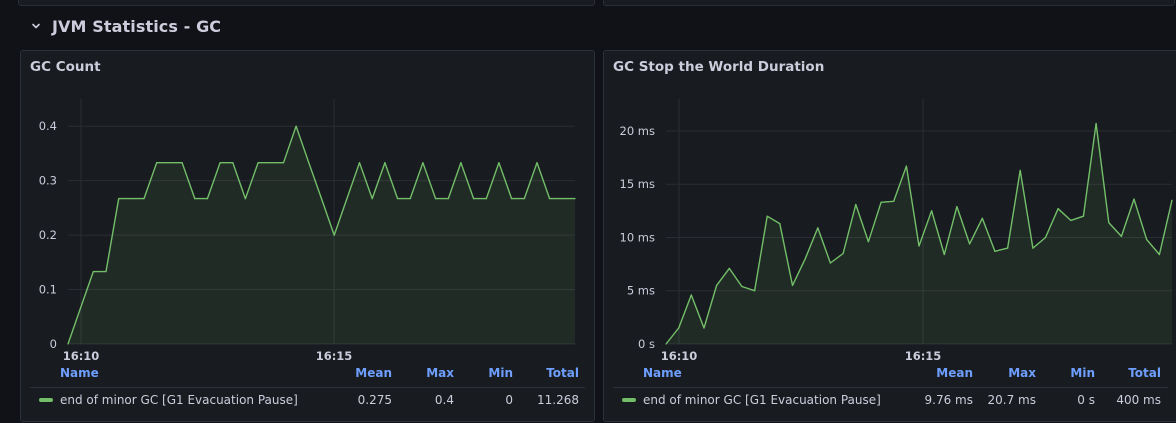 The image size is (1176, 423). I want to click on legend-total-value: 11.268, so click(558, 400).